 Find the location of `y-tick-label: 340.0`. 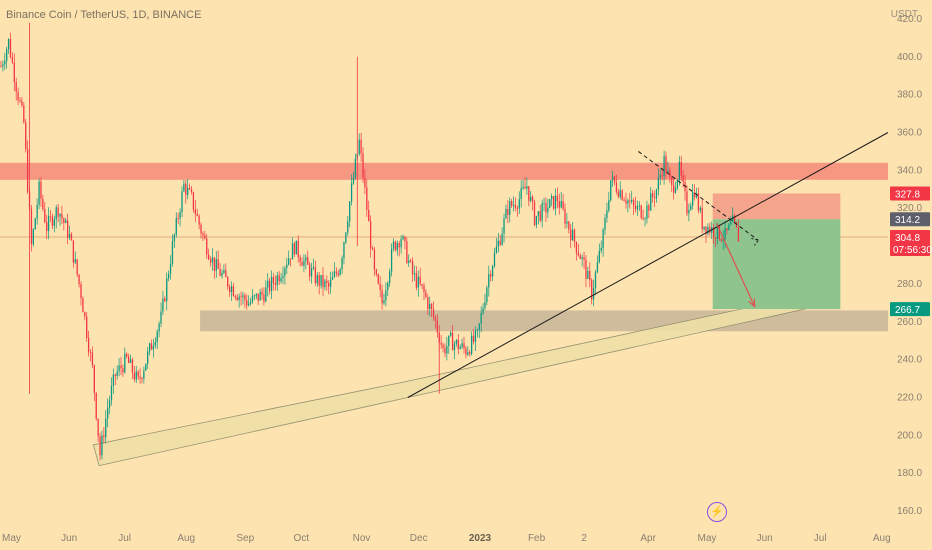

y-tick-label: 340.0 is located at coordinates (909, 170).